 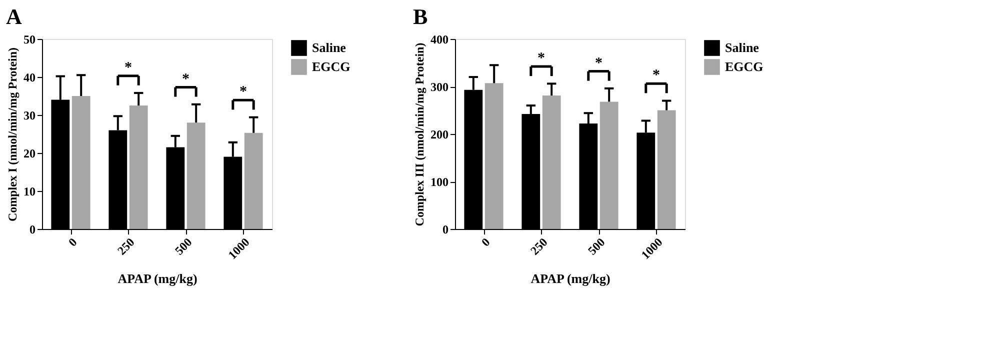 What do you see at coordinates (30, 191) in the screenshot?
I see `y-tick-label: 10` at bounding box center [30, 191].